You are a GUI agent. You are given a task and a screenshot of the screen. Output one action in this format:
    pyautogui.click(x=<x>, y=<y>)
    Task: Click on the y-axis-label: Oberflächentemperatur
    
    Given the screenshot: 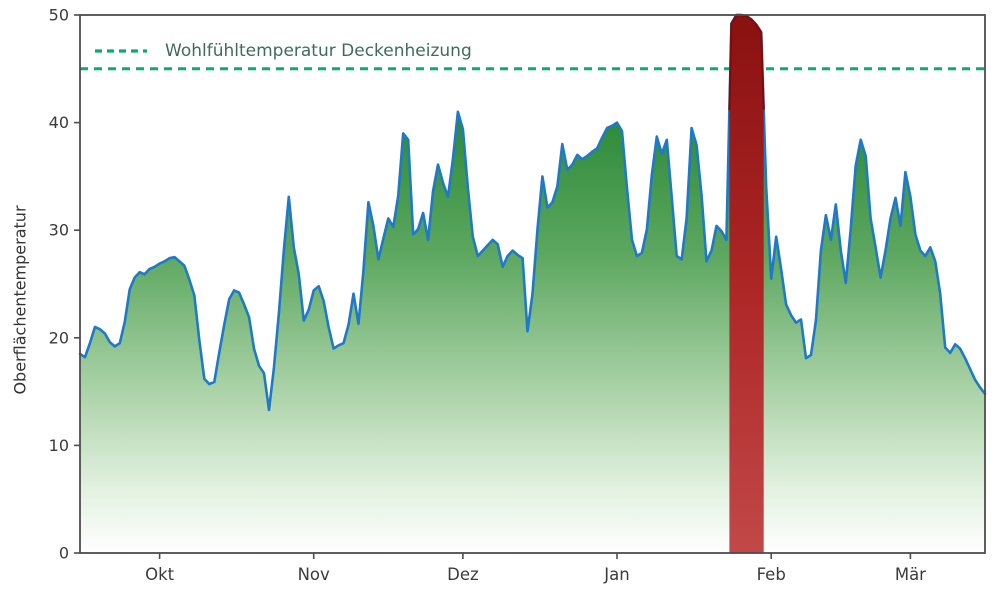 What is the action you would take?
    pyautogui.click(x=20, y=300)
    